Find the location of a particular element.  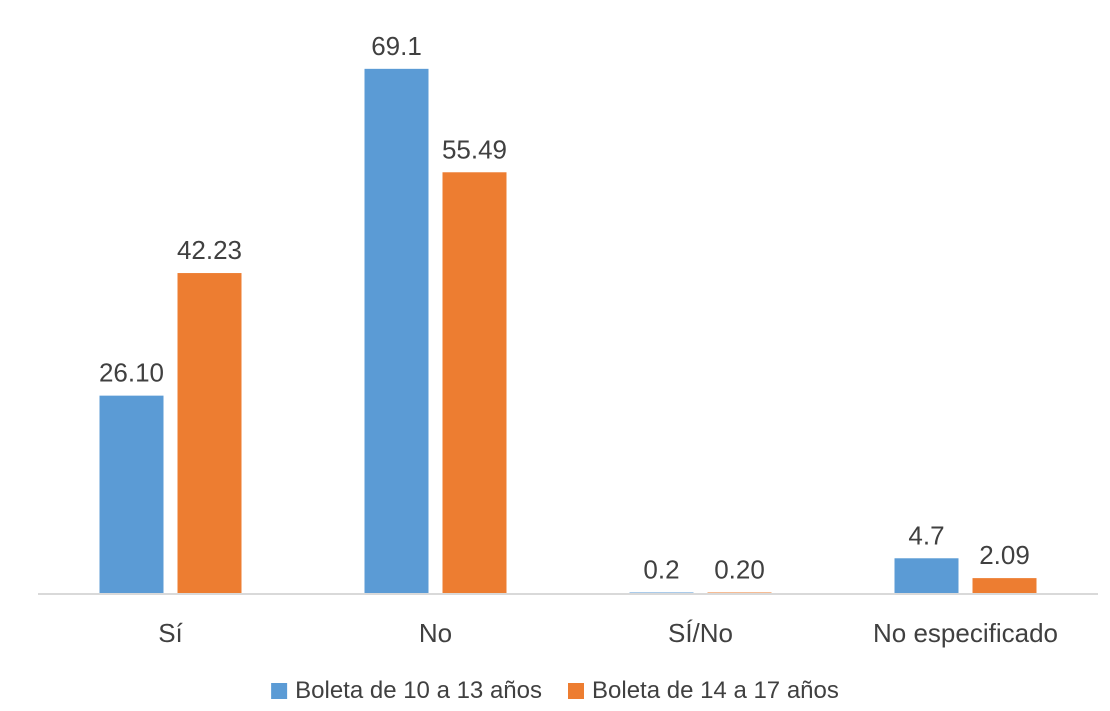

data-label-si-series-2: 42.23 is located at coordinates (209, 250).